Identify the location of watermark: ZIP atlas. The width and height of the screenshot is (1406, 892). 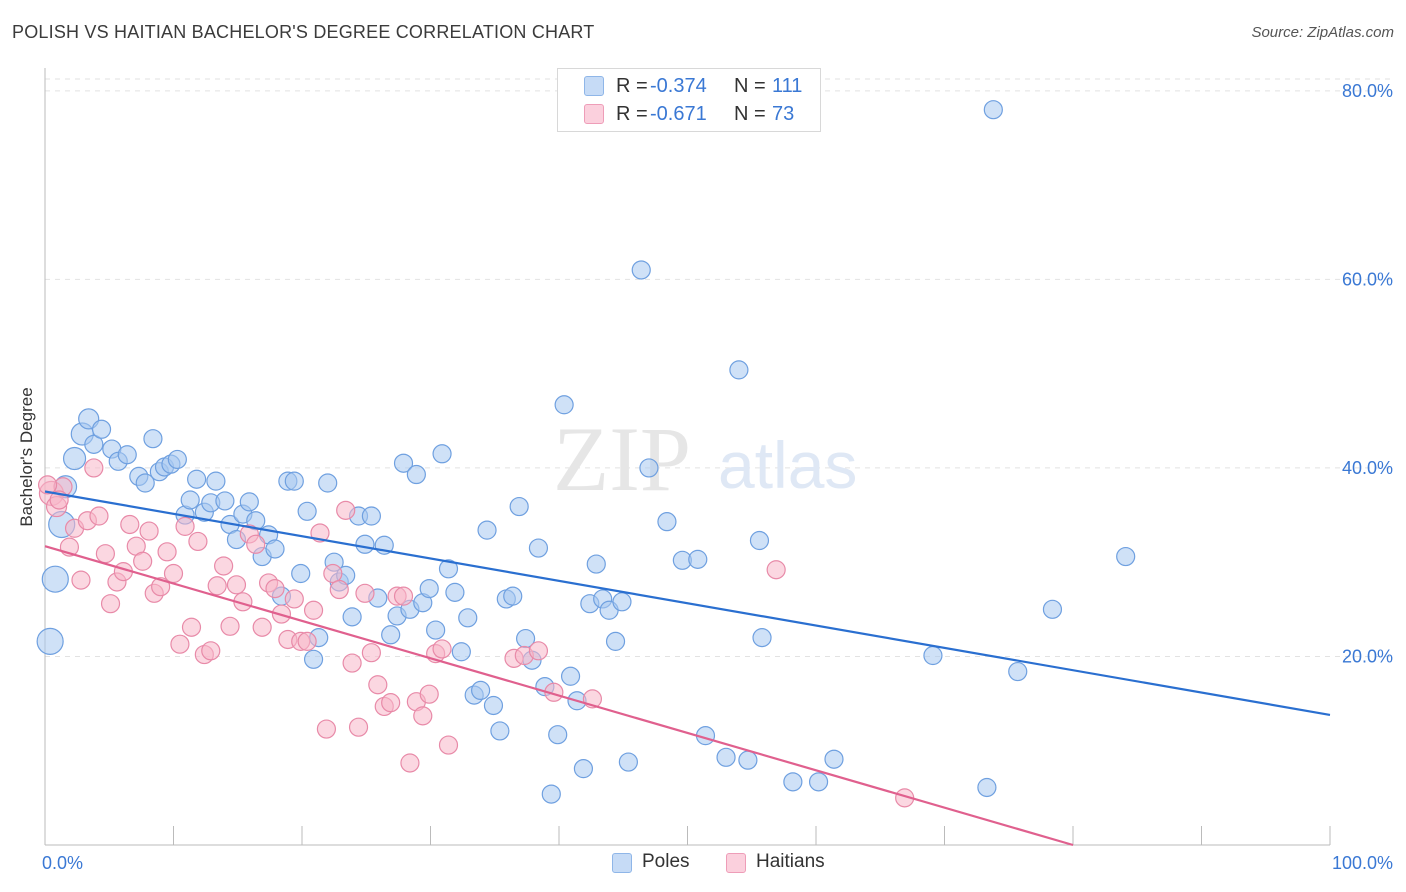
(705, 459).